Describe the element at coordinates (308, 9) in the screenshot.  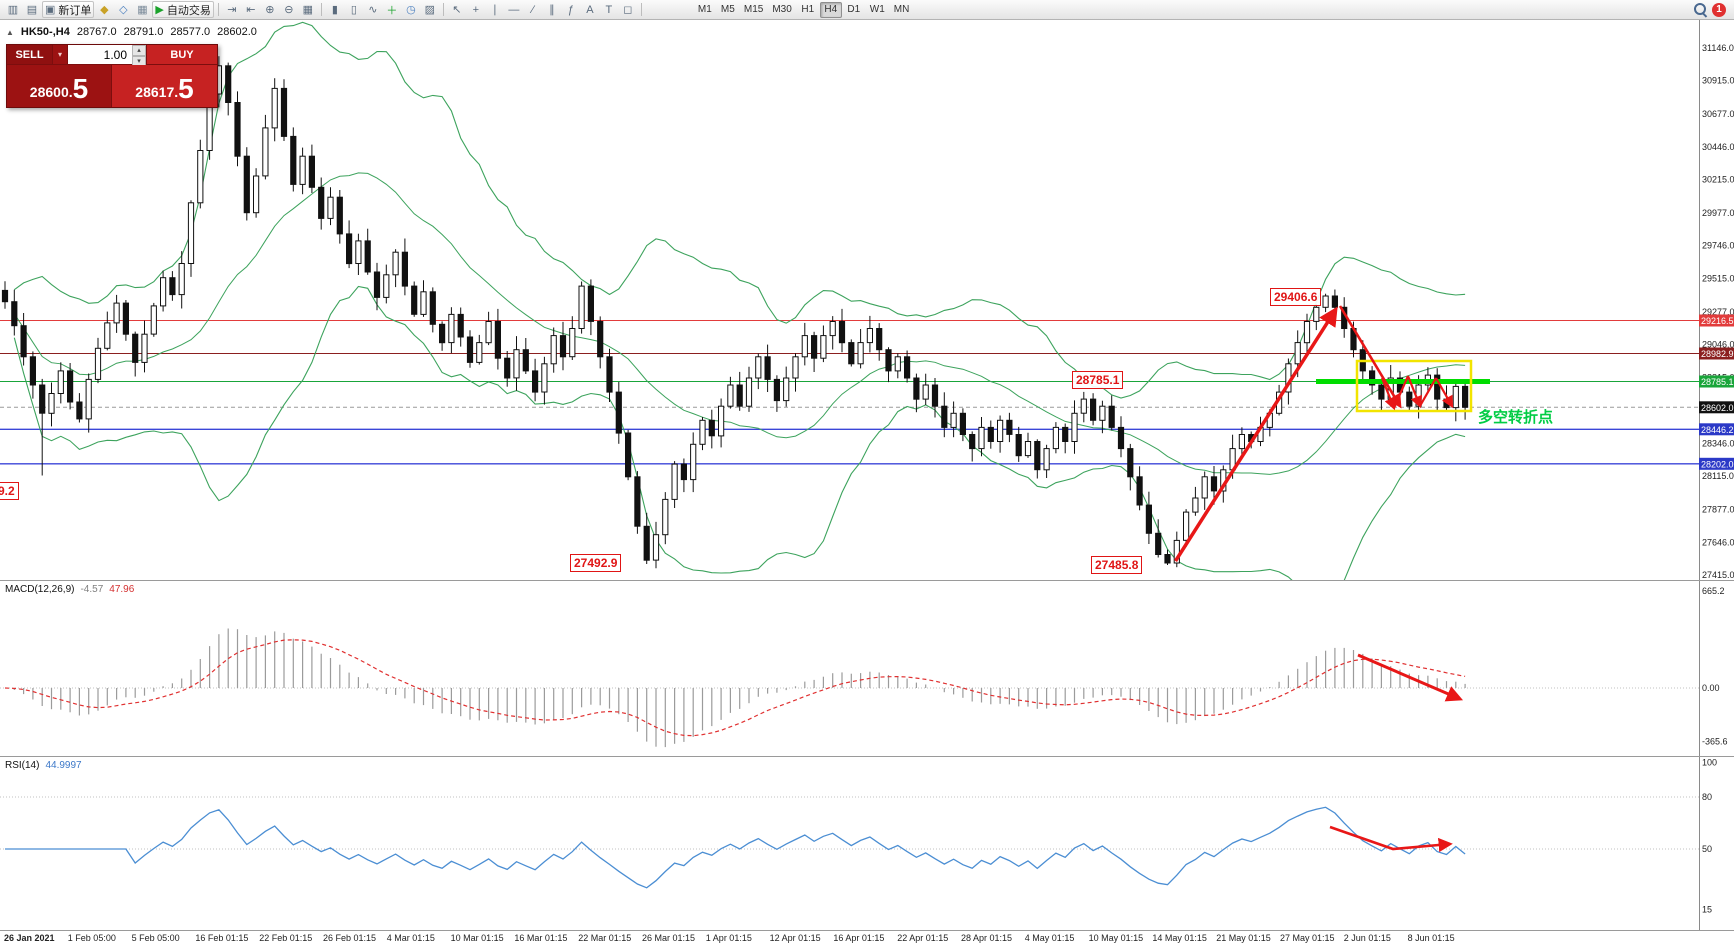
I see `tile-windows-icon: ▦` at that location.